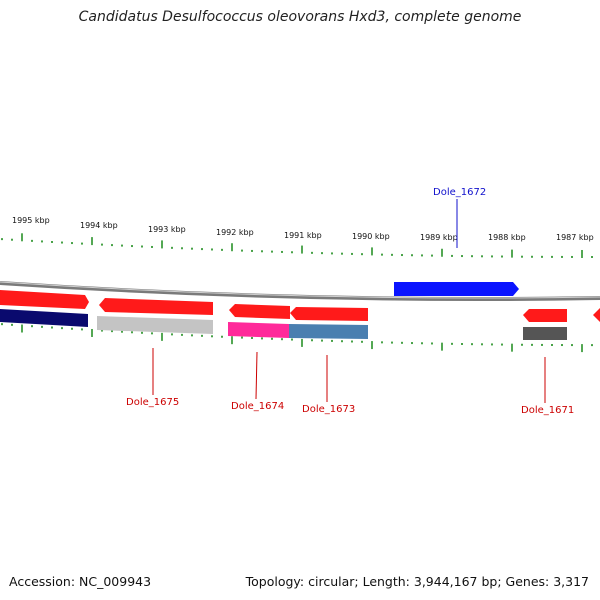  I want to click on kbp-label: 1991 kbp, so click(303, 235).